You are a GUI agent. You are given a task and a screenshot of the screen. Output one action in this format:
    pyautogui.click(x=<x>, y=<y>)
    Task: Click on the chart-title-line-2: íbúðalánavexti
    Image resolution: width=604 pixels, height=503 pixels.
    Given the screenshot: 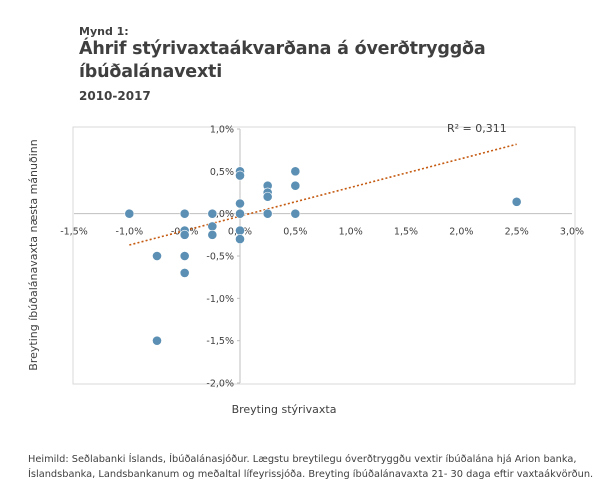 What is the action you would take?
    pyautogui.click(x=151, y=72)
    